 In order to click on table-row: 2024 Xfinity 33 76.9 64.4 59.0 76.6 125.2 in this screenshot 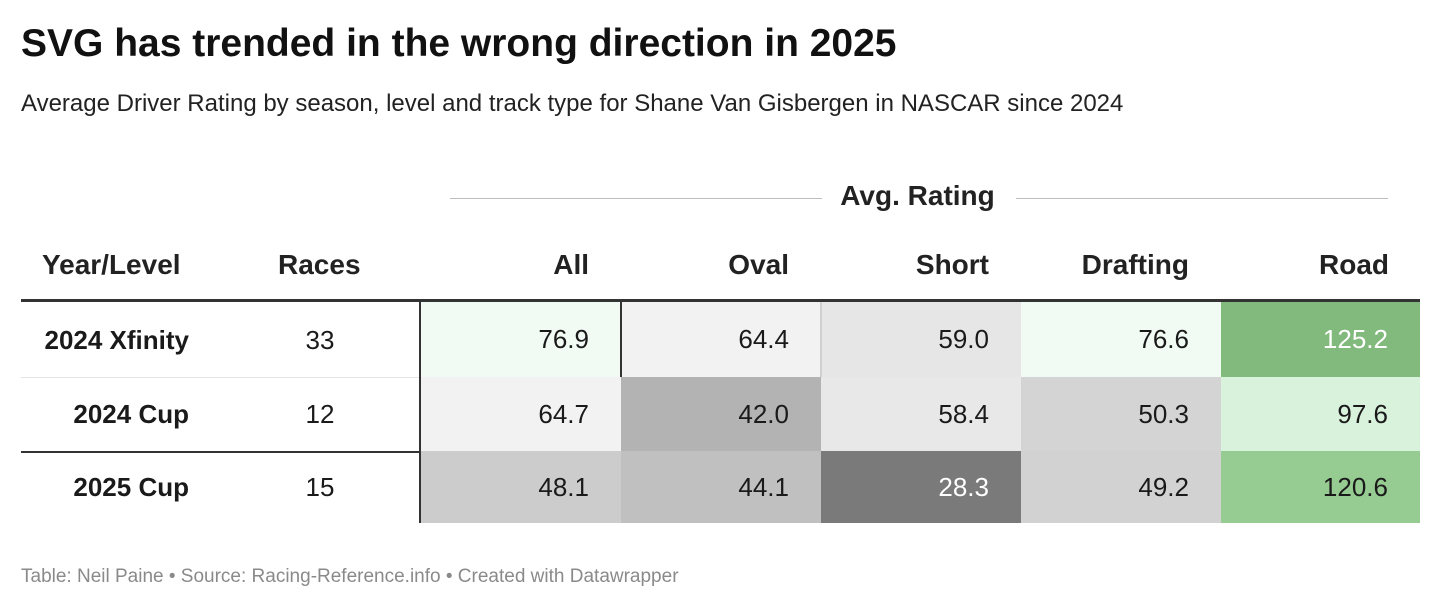, I will do `click(720, 339)`.